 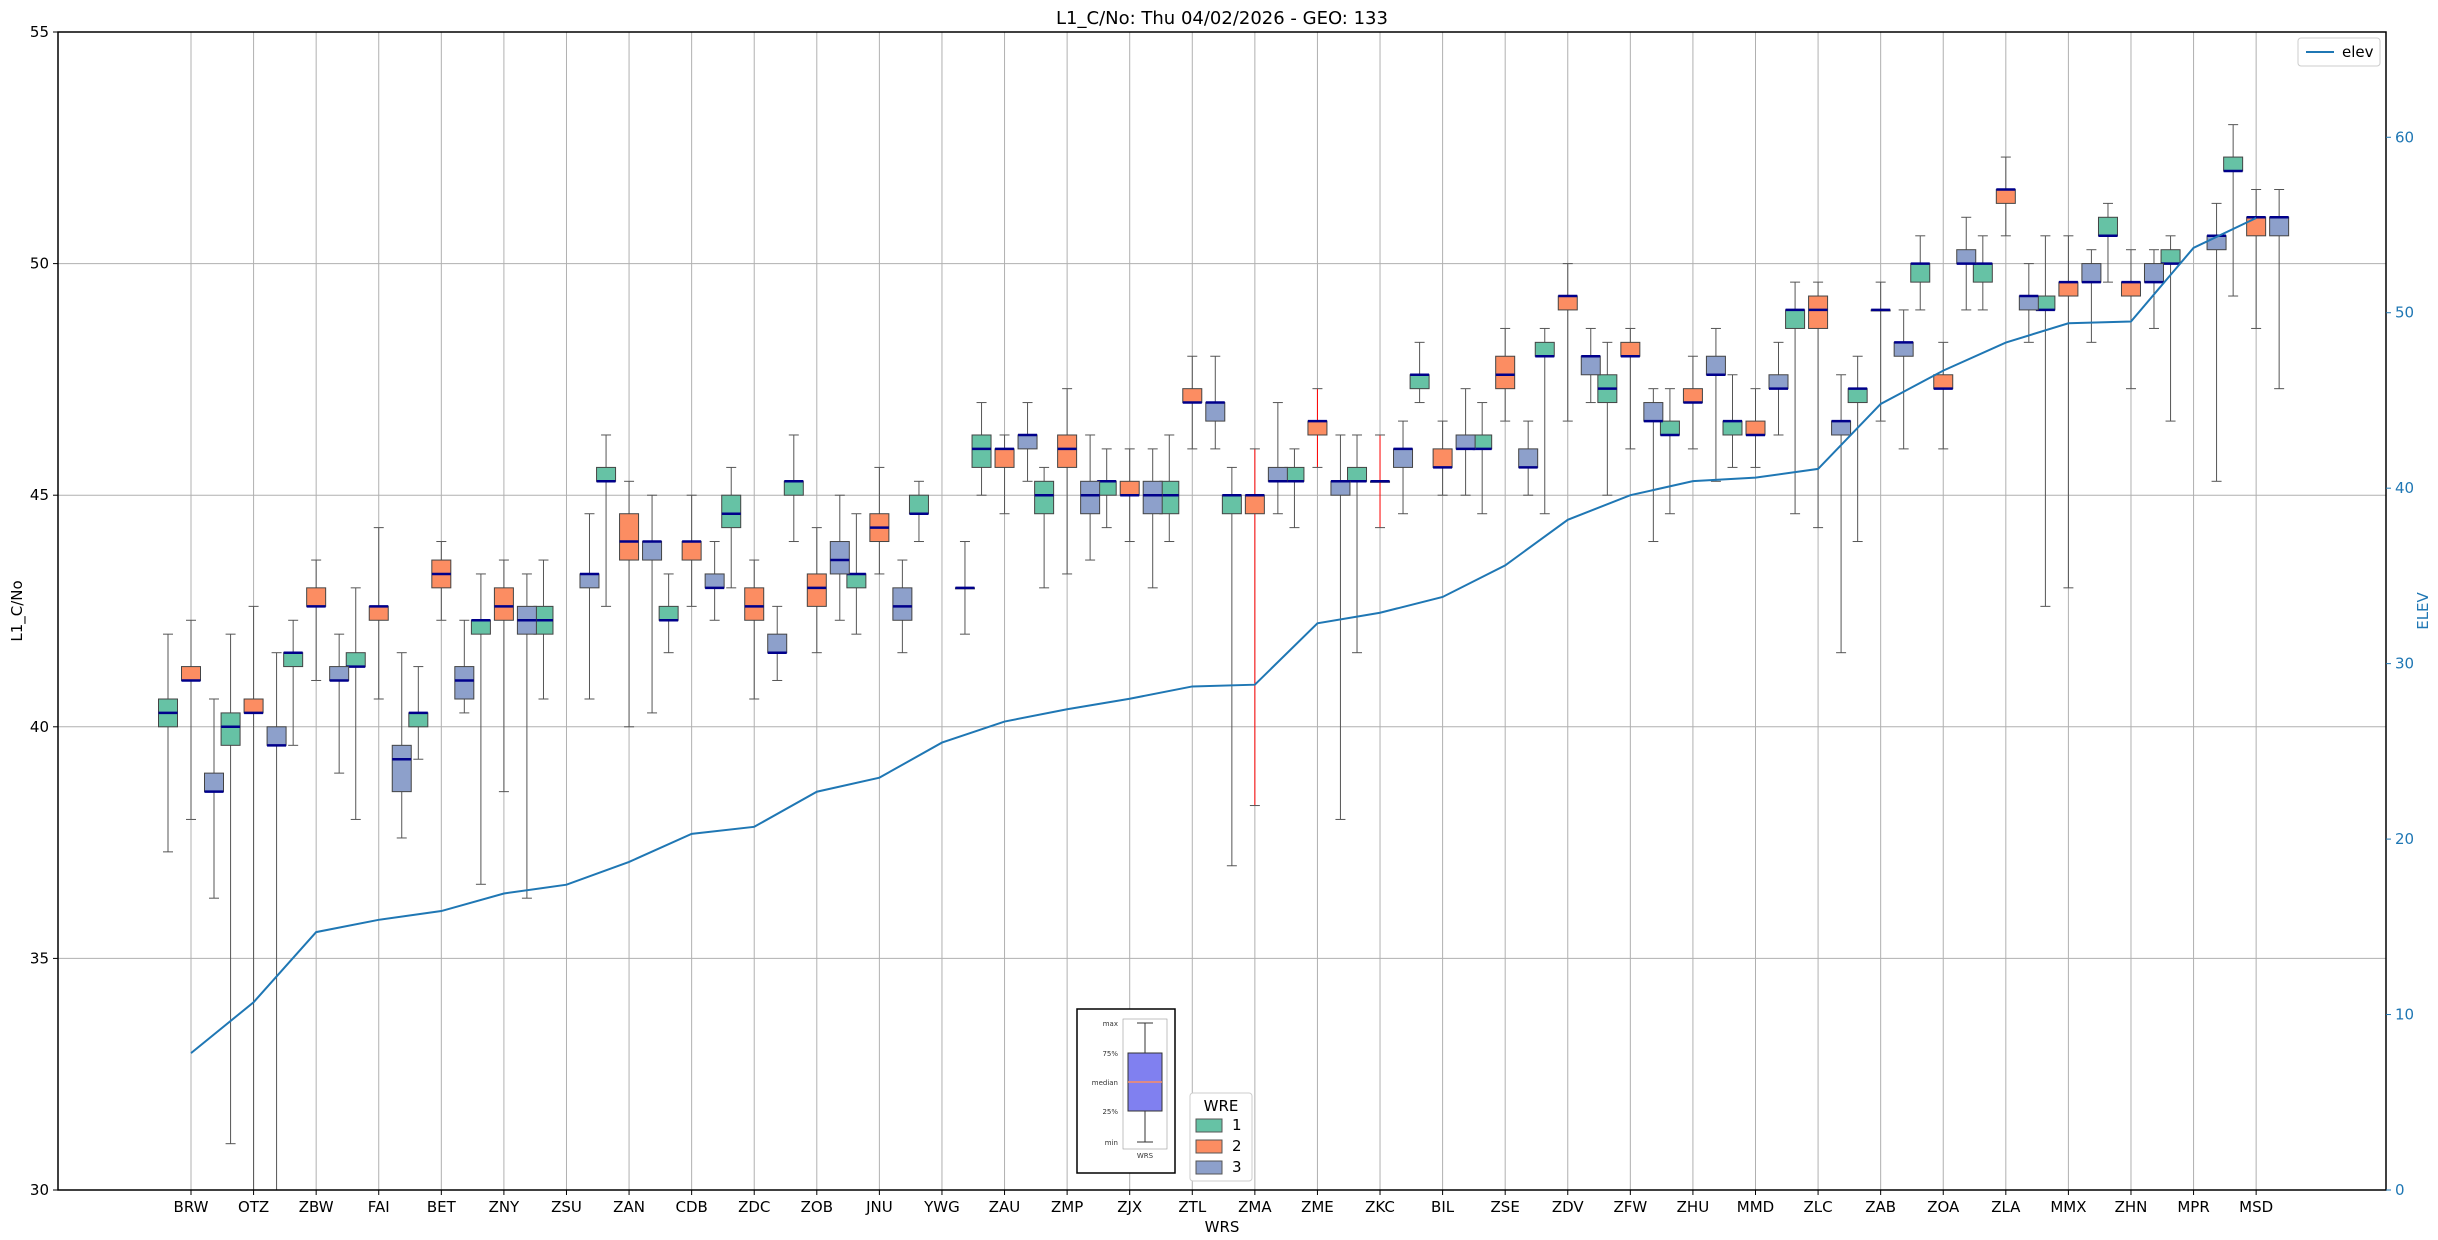 What do you see at coordinates (1317, 1207) in the screenshot?
I see `x-tick-label: ZME` at bounding box center [1317, 1207].